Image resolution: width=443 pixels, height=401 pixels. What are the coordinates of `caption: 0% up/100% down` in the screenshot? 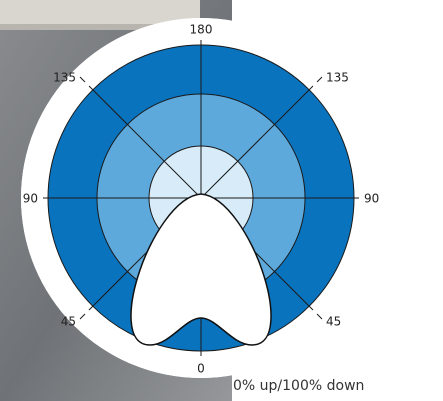 It's located at (298, 386).